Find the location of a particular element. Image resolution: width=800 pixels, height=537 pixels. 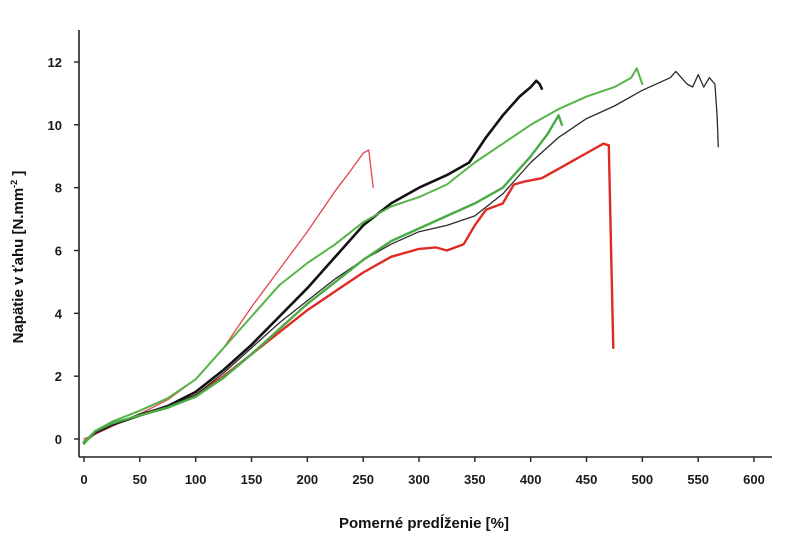

y-axis-title-main: Napätie v ťahu [N.mm is located at coordinates (18, 266).